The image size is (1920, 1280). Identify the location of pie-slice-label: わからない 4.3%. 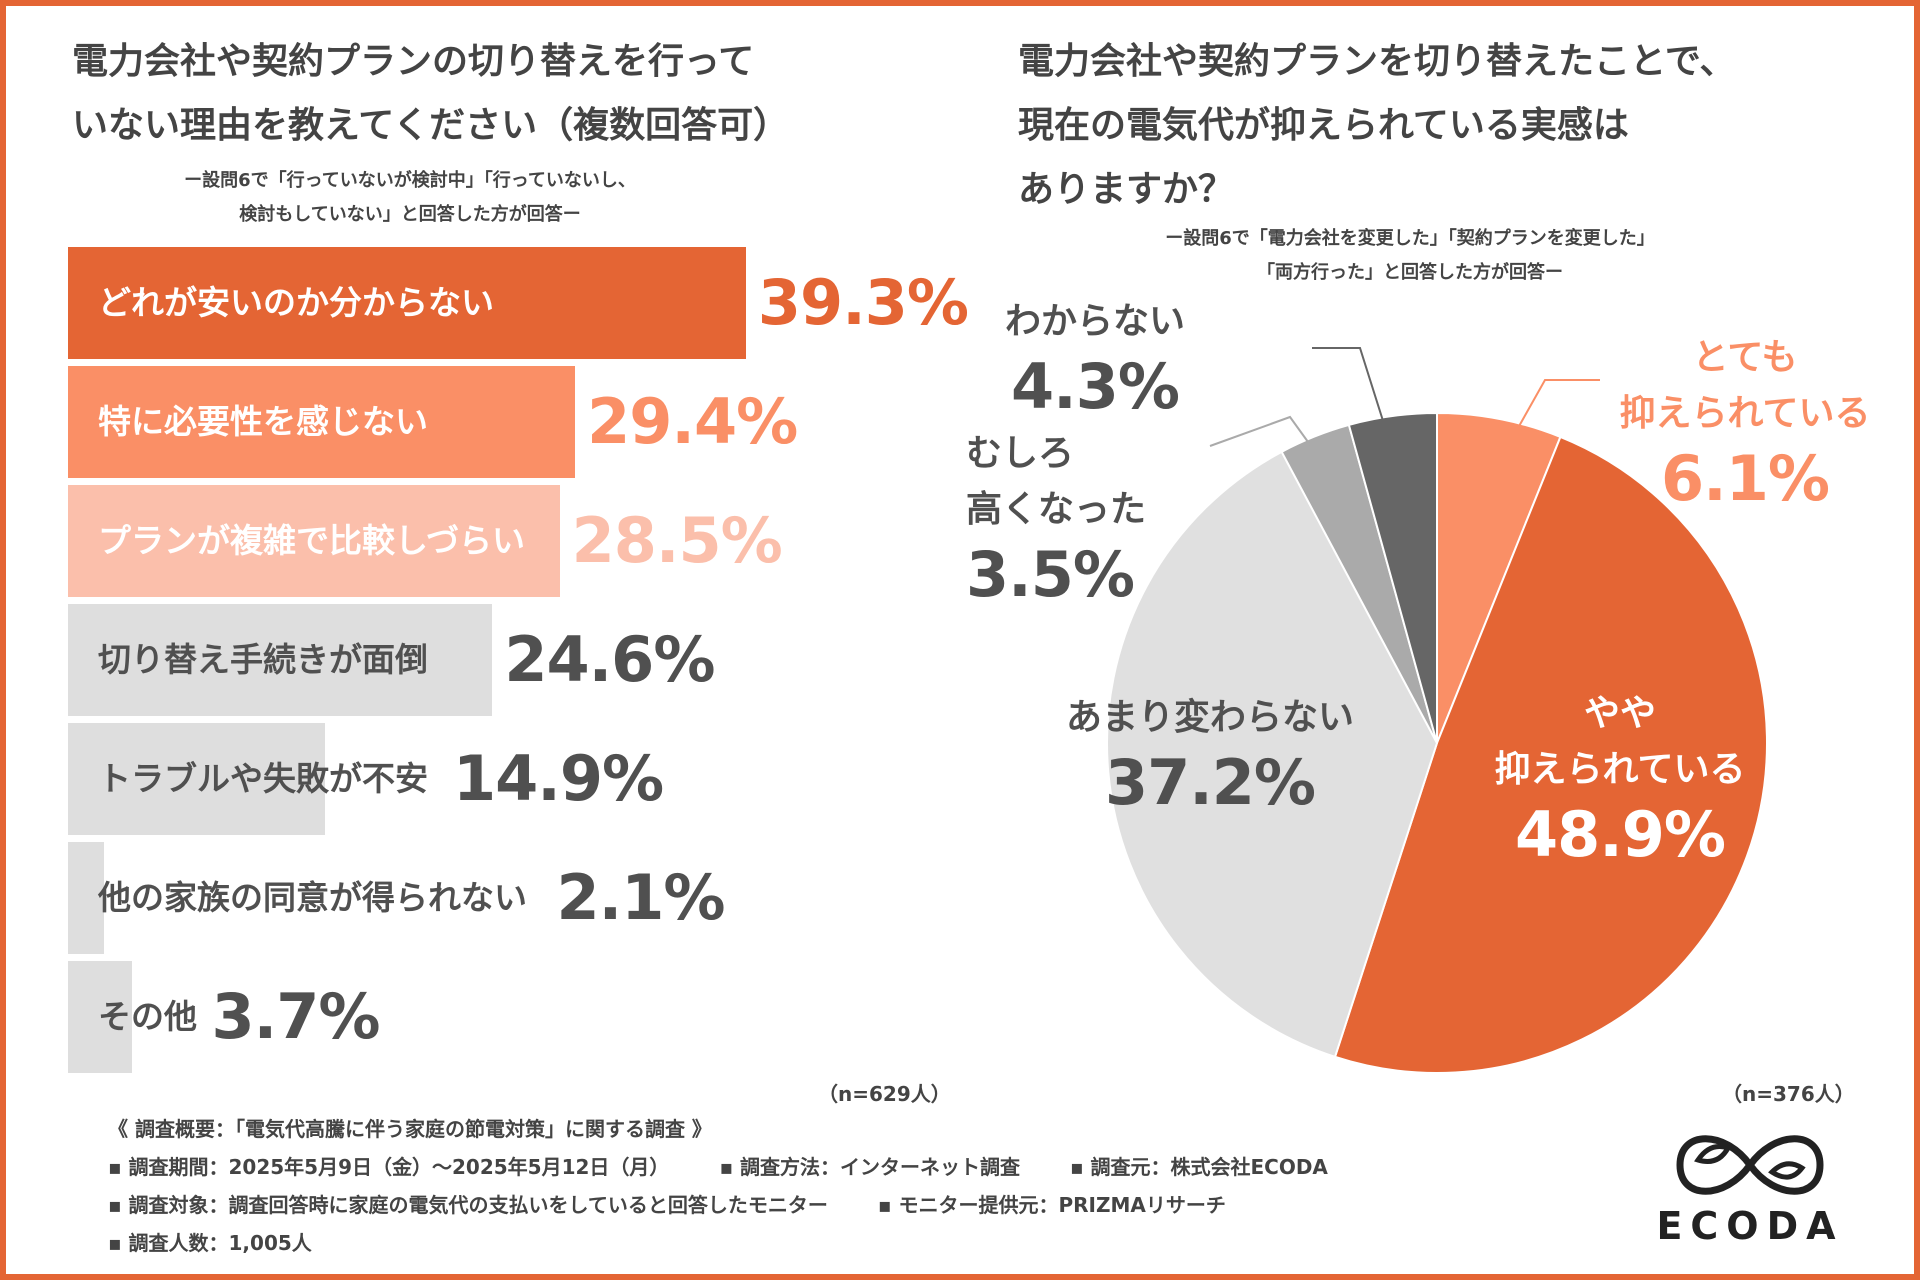
(1095, 359).